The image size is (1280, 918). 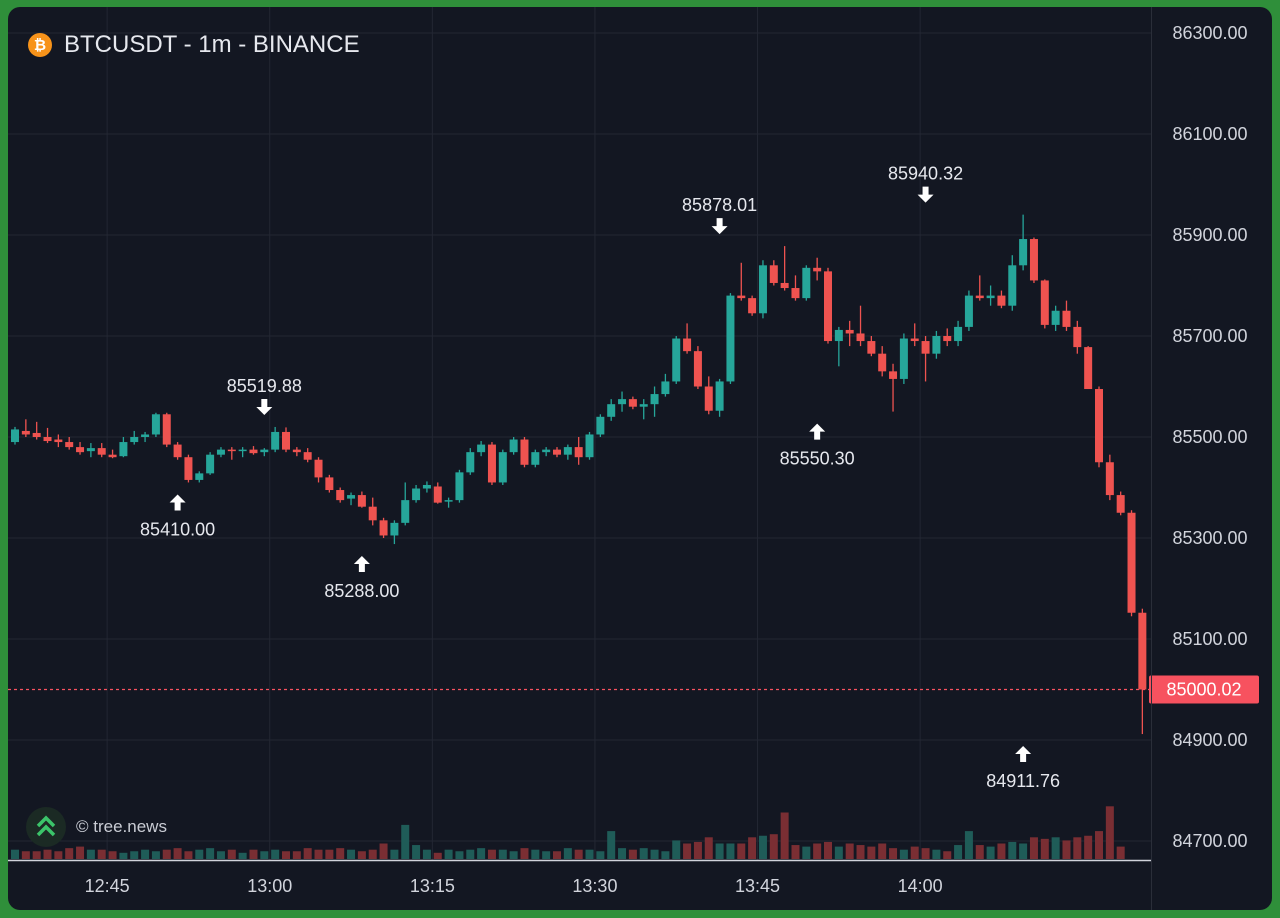 I want to click on watermark: © tree.news, so click(x=96, y=827).